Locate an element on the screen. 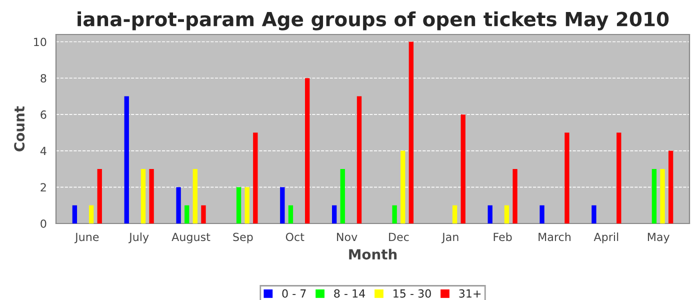 This screenshot has width=700, height=300. x-tick-label: Feb is located at coordinates (503, 237).